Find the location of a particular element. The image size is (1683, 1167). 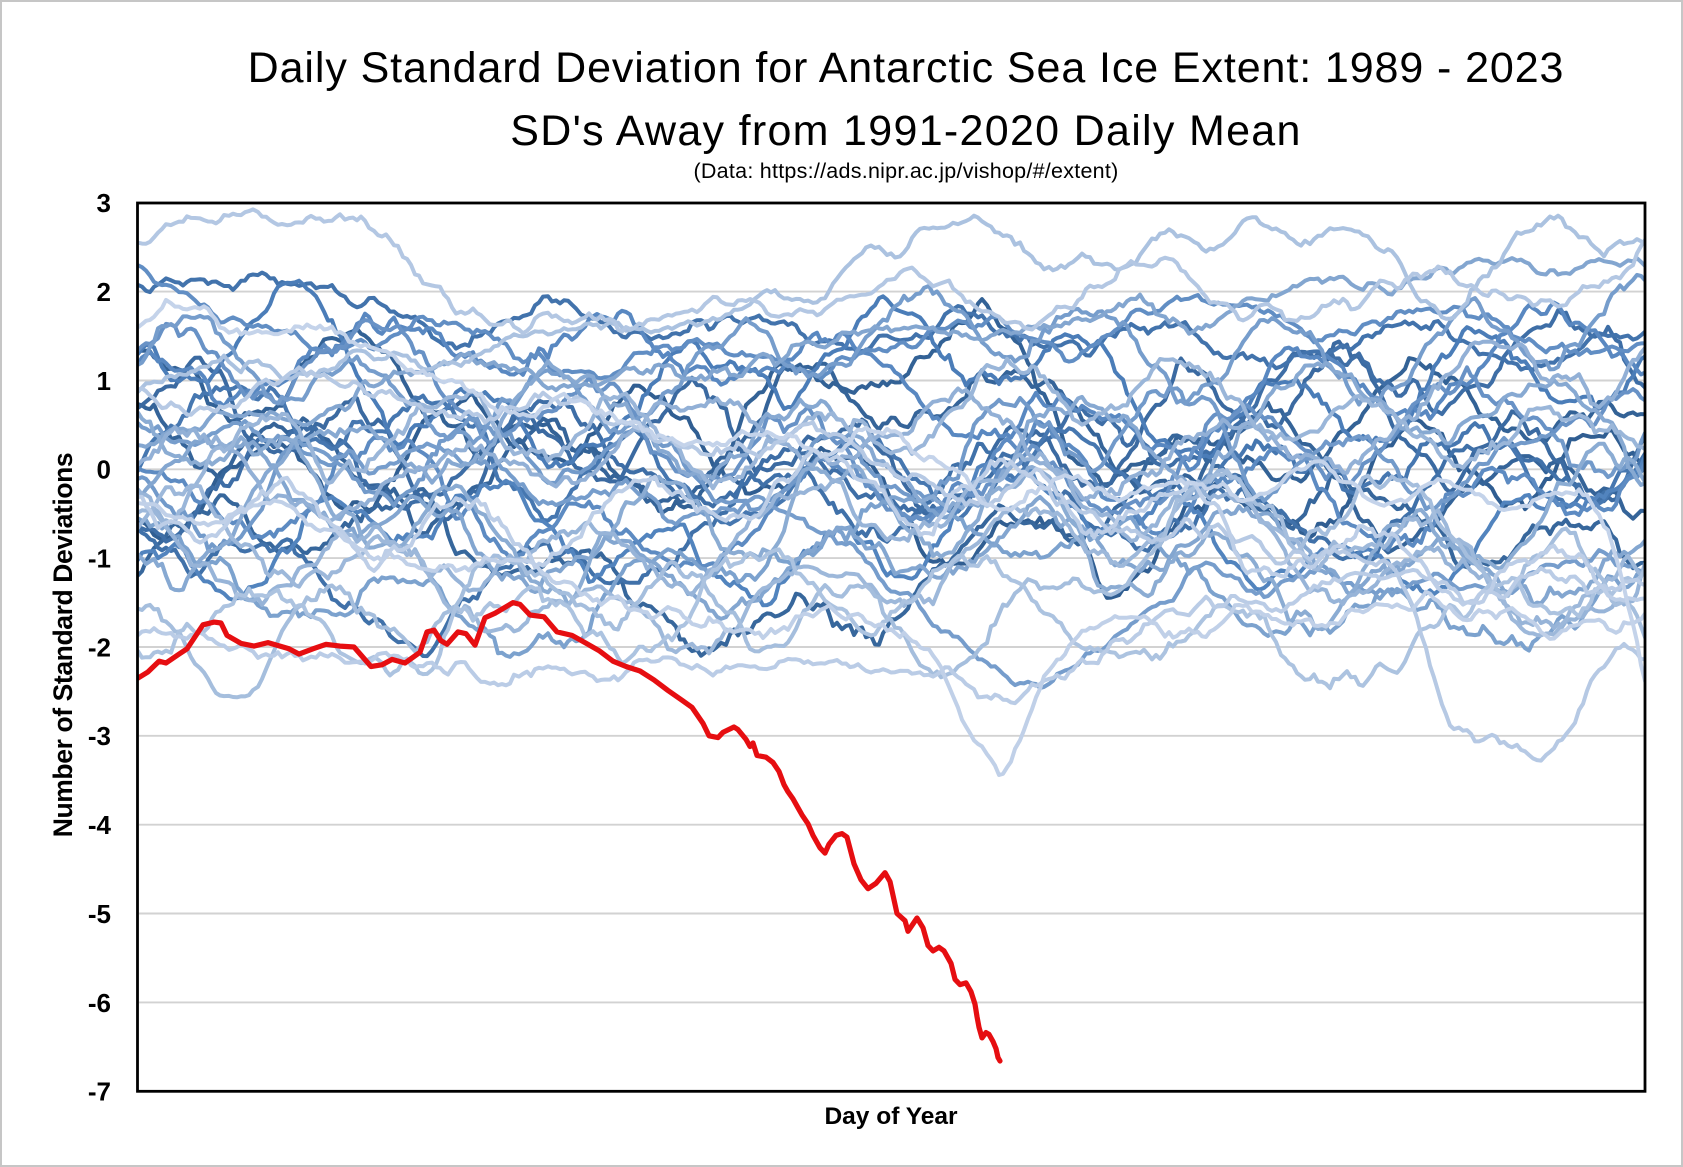

svg-text: -2 is located at coordinates (99, 647).